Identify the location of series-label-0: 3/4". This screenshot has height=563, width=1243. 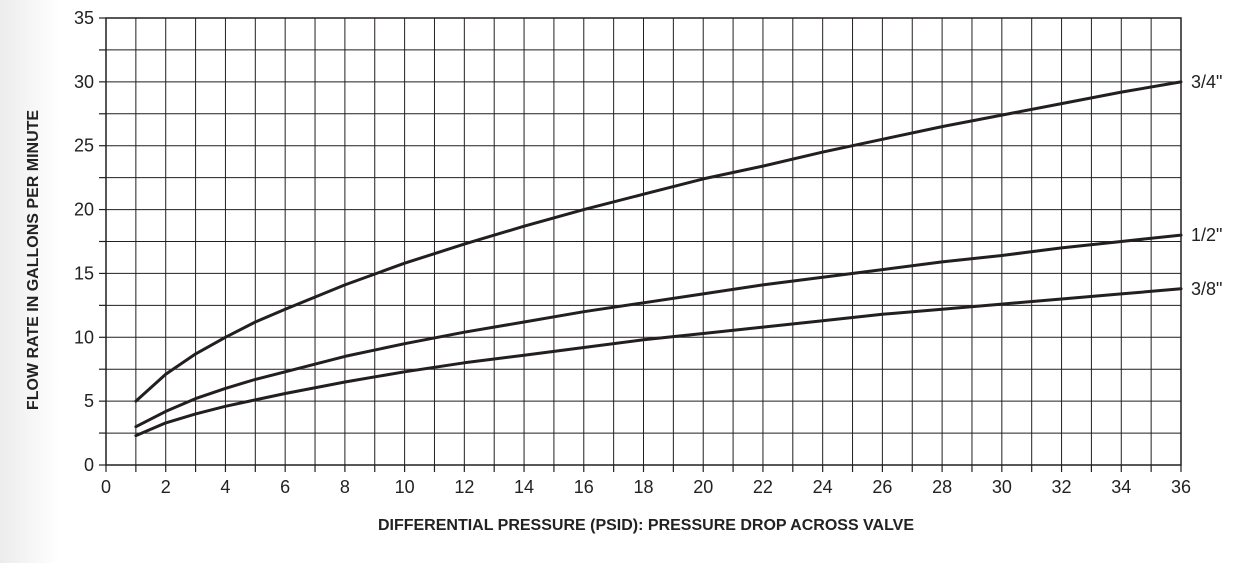
(1206, 82).